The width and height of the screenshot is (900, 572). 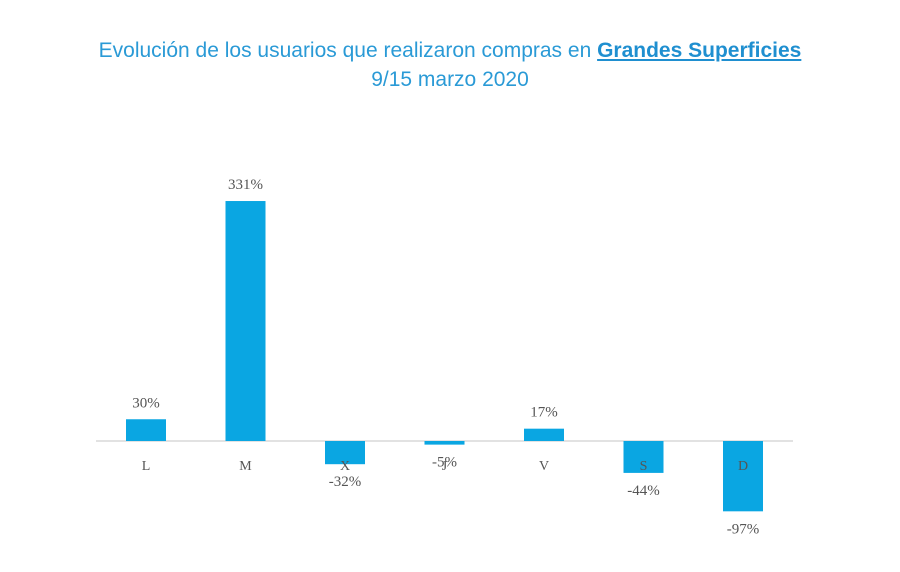 I want to click on bar-D, so click(x=743, y=476).